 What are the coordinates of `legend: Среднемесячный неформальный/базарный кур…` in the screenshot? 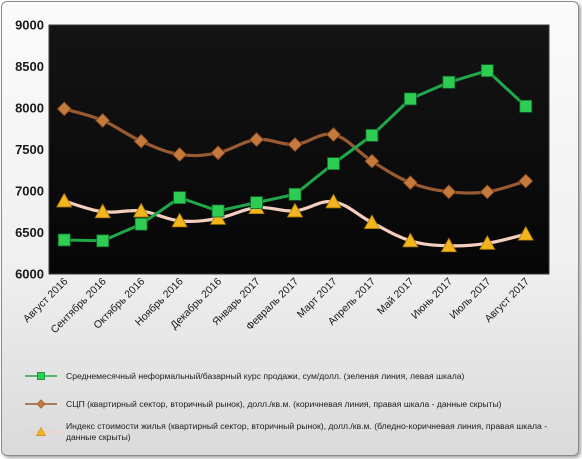 It's located at (286, 406).